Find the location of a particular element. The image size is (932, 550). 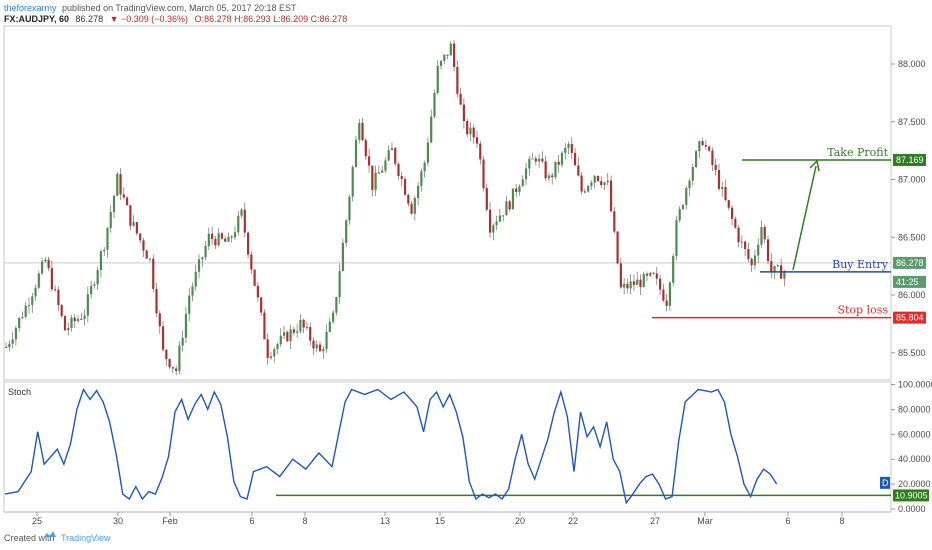

stoch-tick-label: 20.0000 is located at coordinates (914, 484).